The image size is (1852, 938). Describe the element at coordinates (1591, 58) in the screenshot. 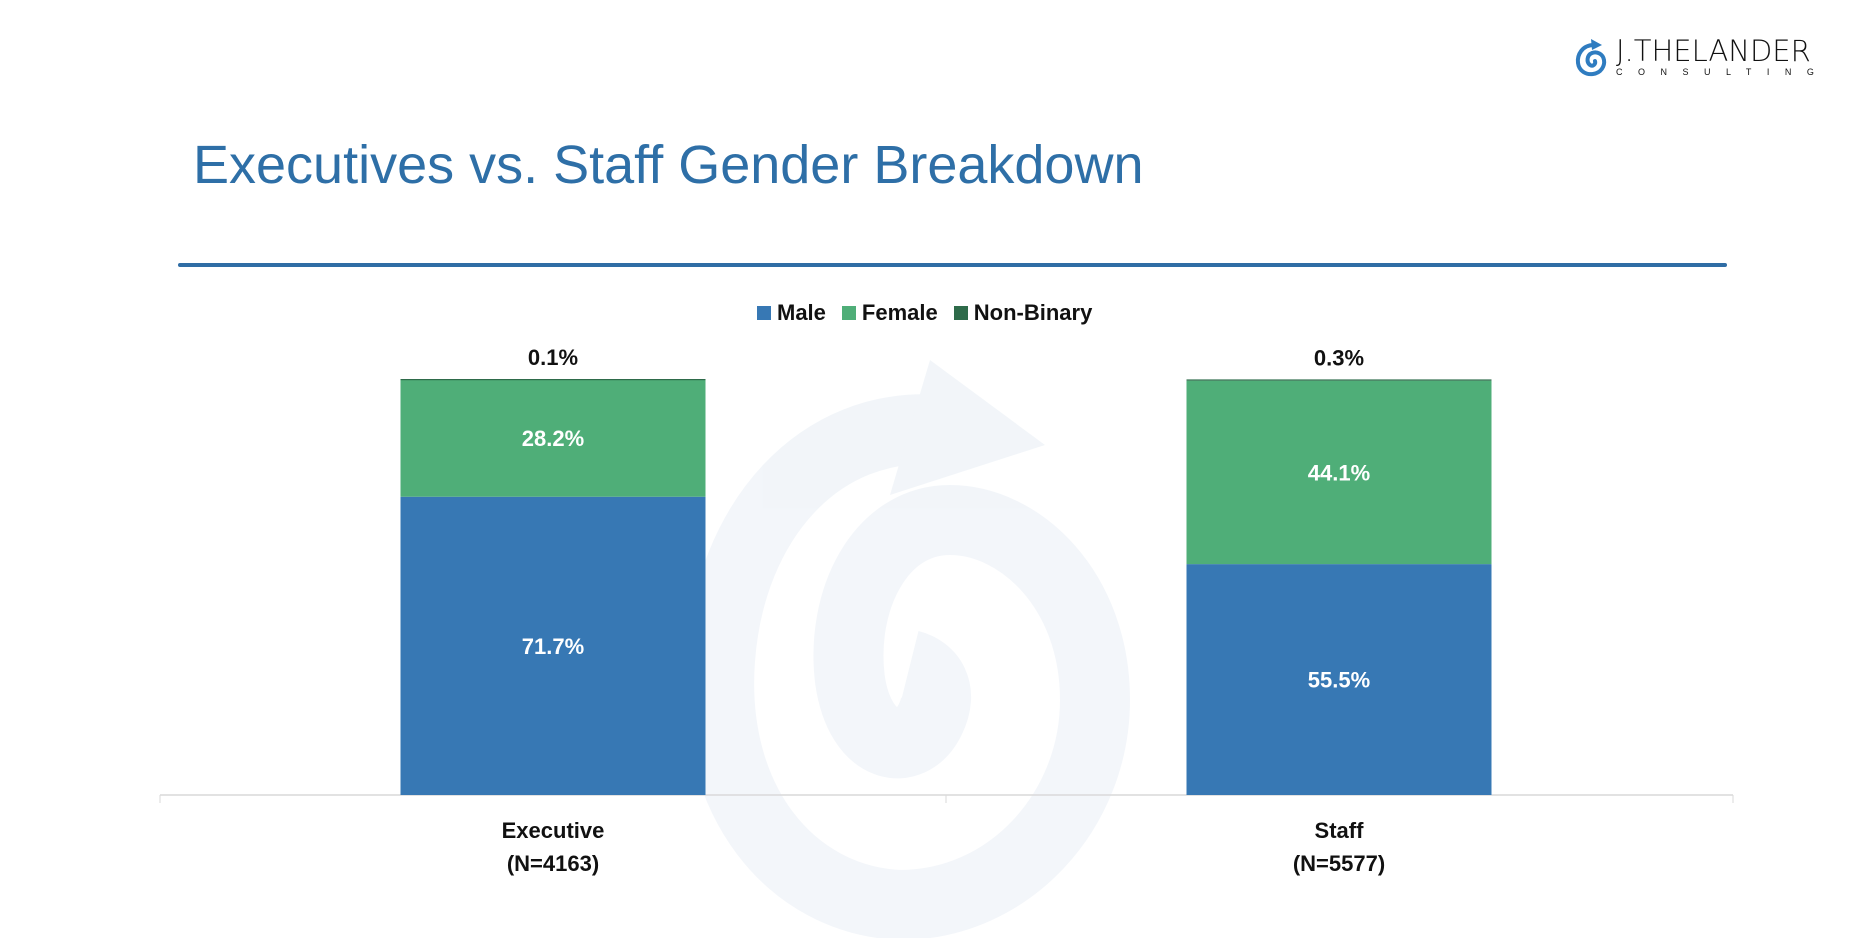

I see `spiral-logo-icon` at that location.